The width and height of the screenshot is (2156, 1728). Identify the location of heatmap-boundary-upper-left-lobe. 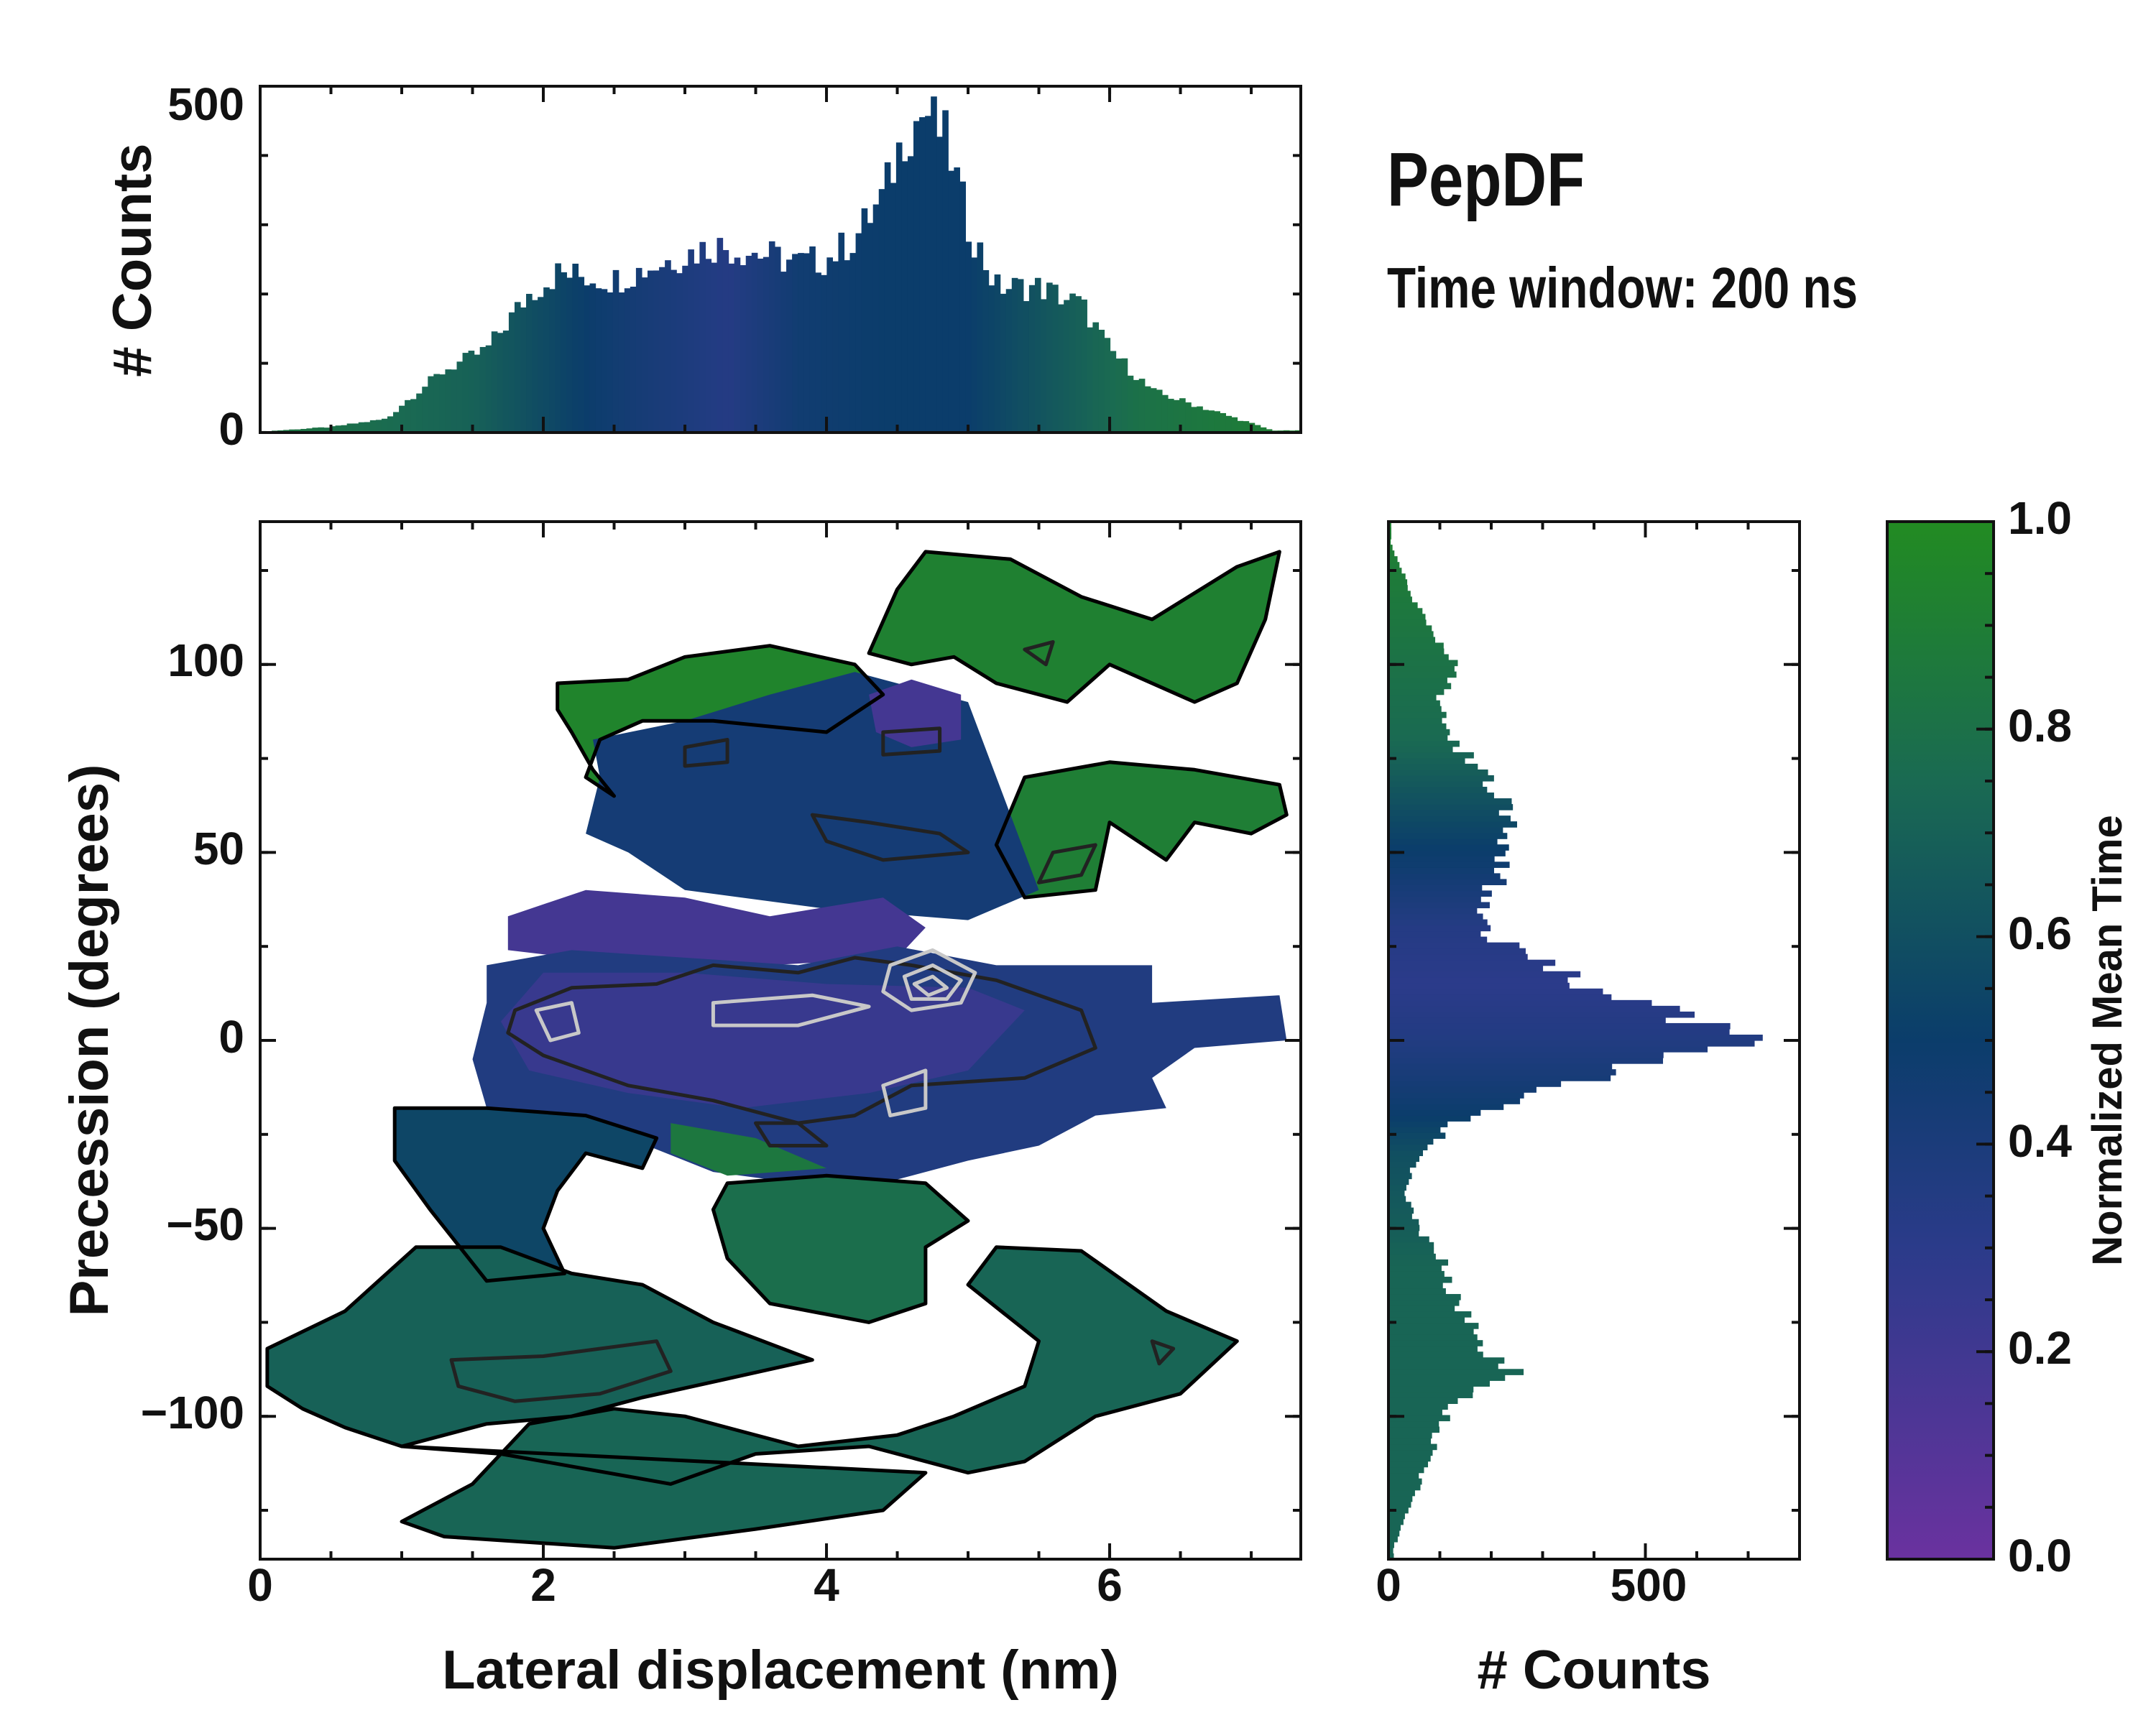
(720, 721).